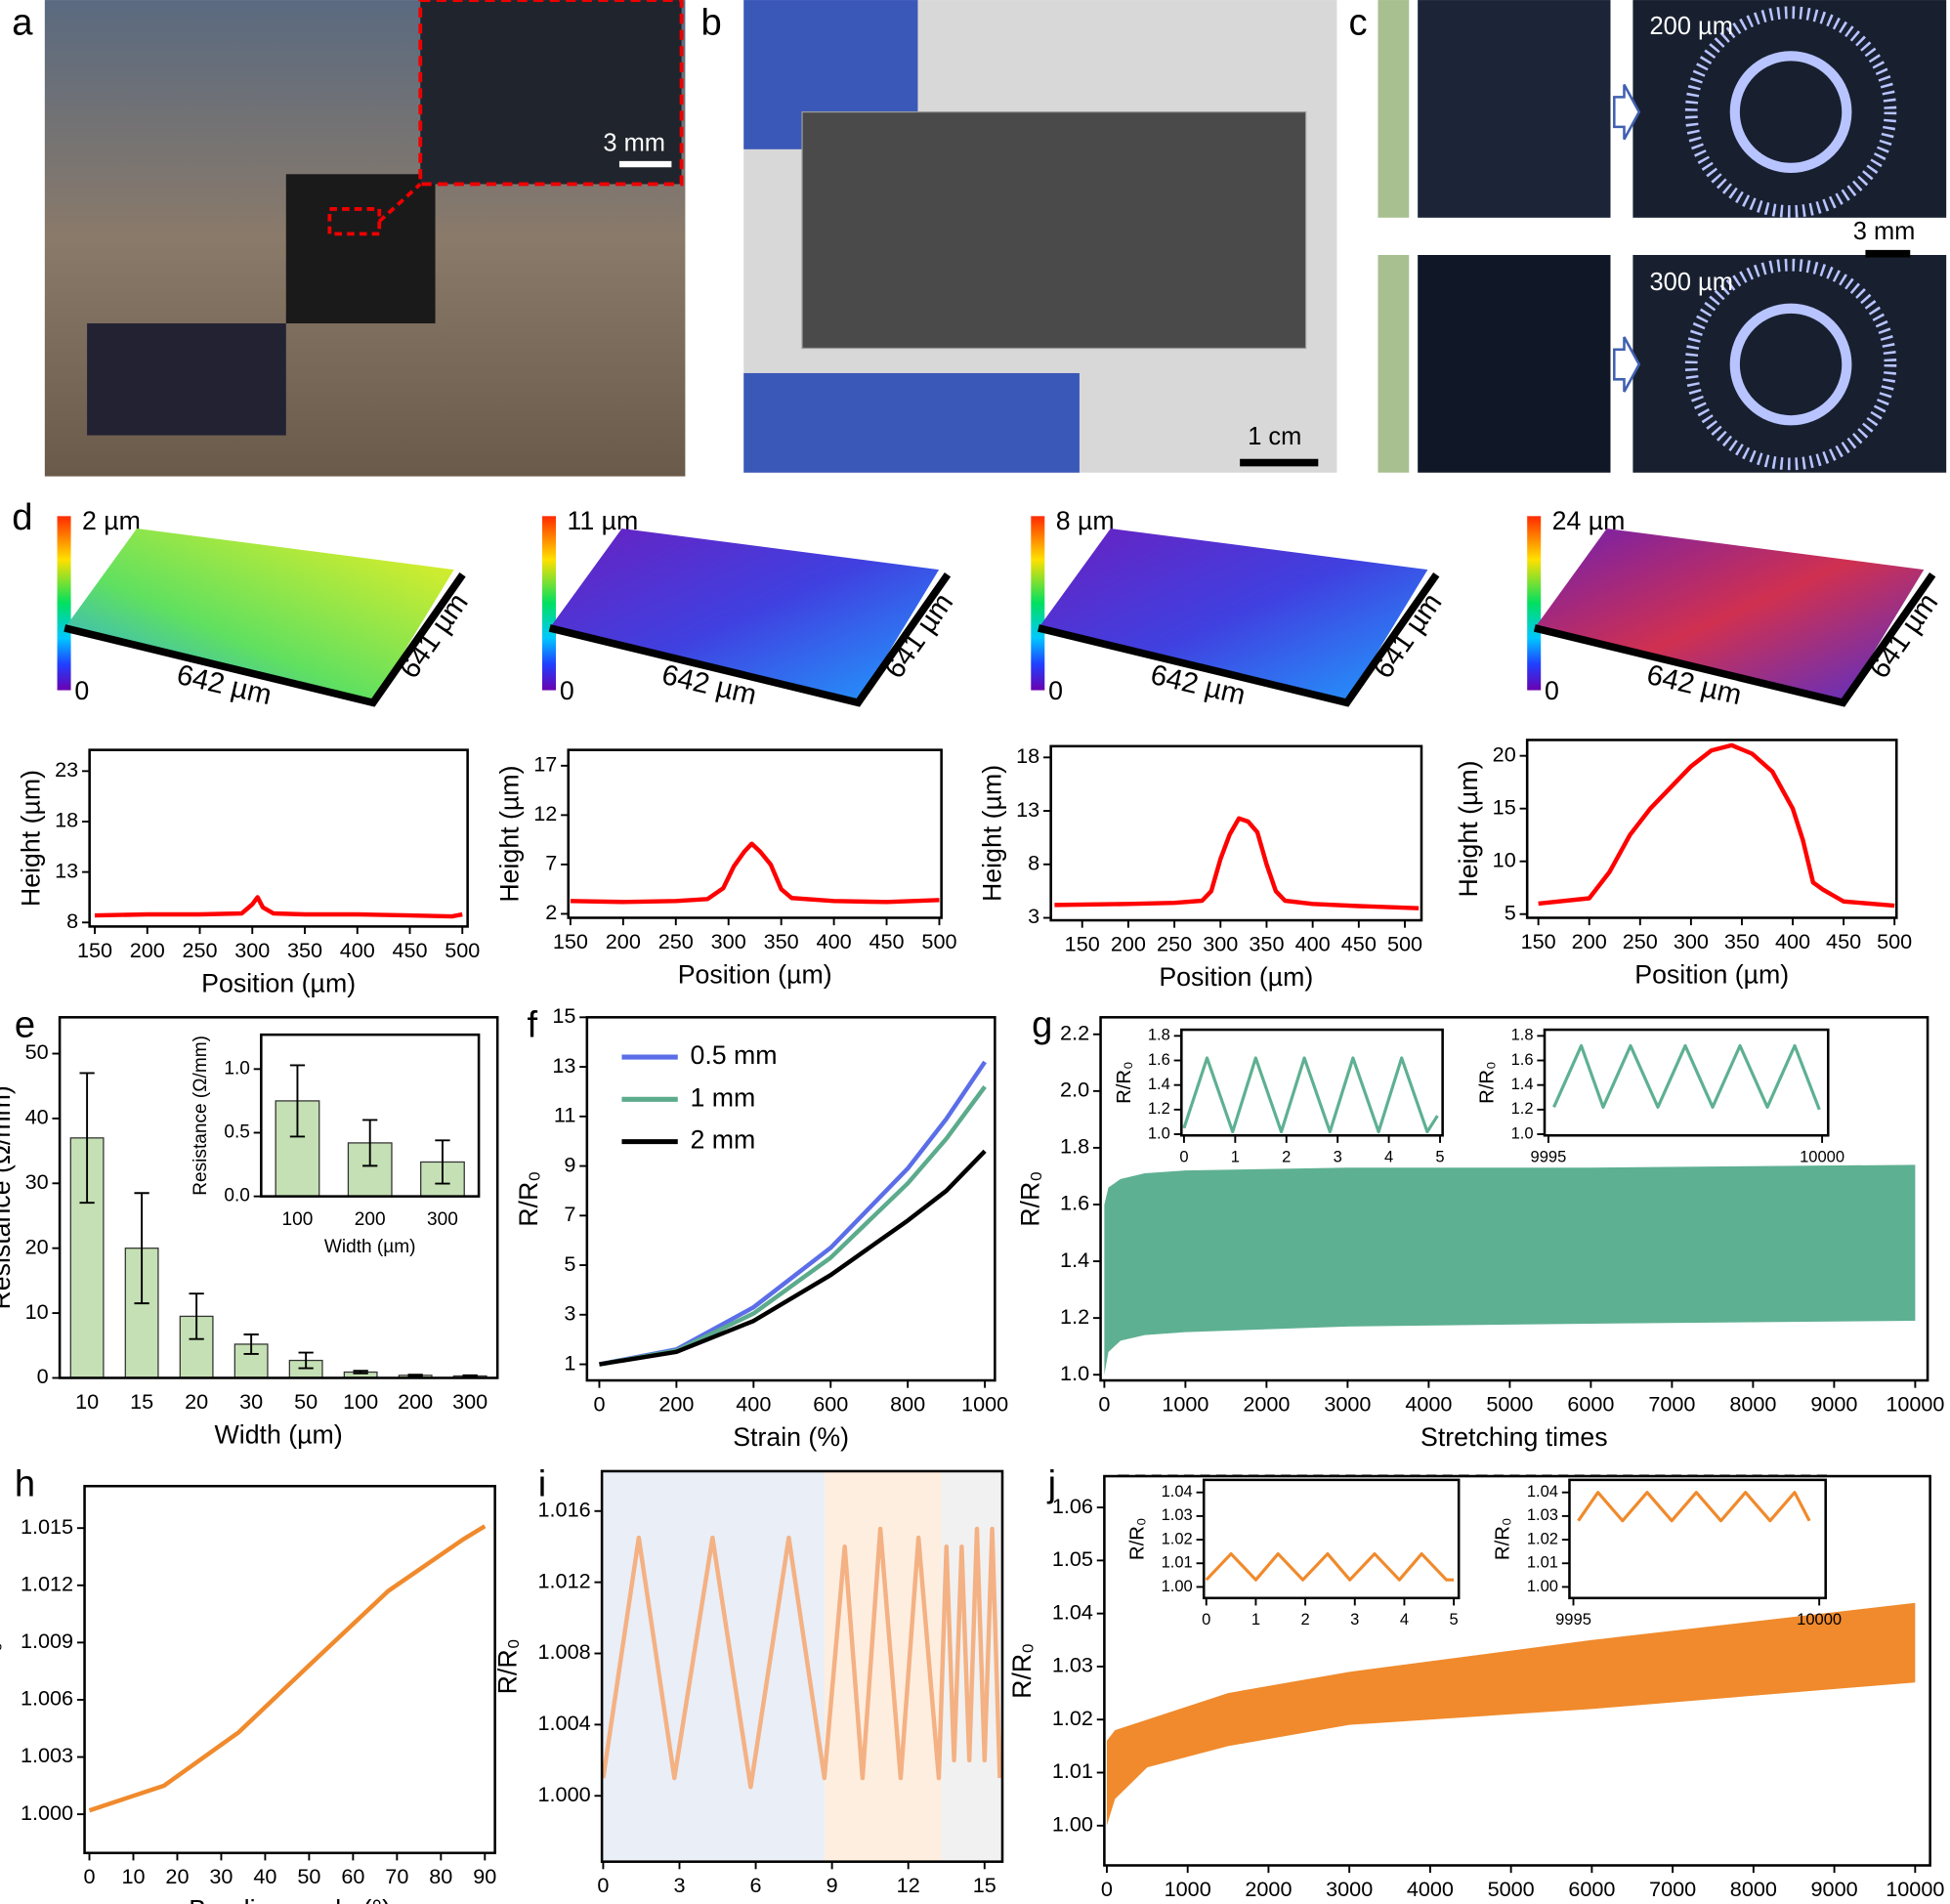  I want to click on y-tick-label: 40, so click(37, 1117).